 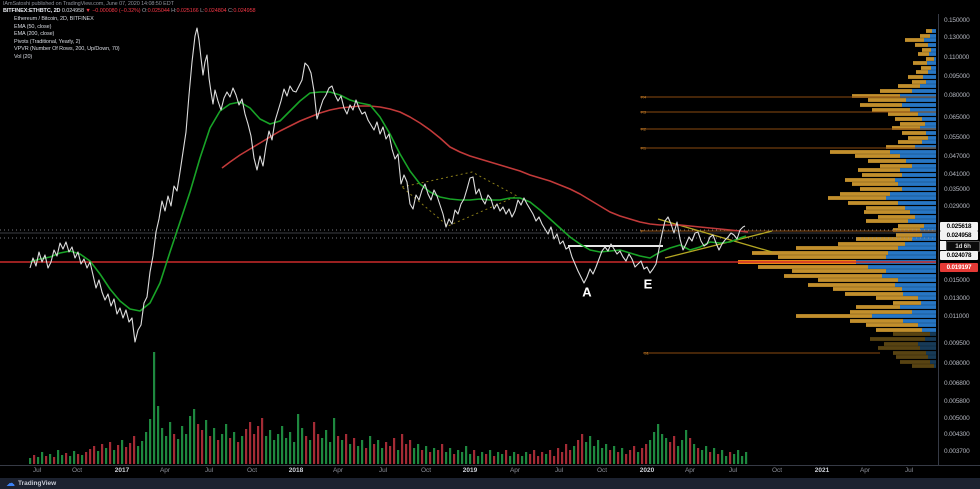 I want to click on time-axis-label: 2021, so click(x=822, y=470).